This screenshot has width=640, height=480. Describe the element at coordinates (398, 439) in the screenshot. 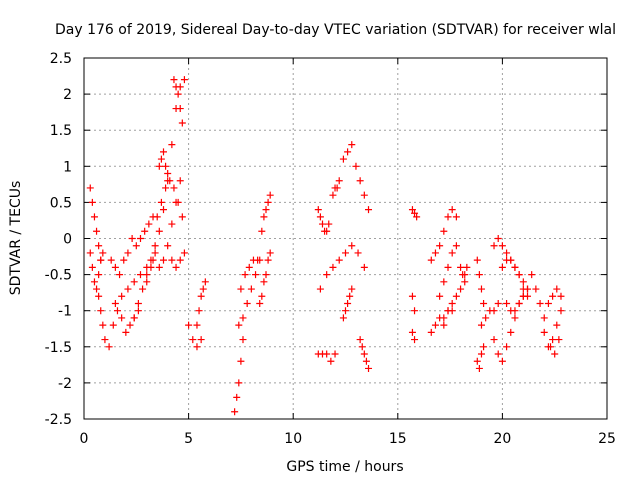

I see `x-tick-label: 15` at that location.